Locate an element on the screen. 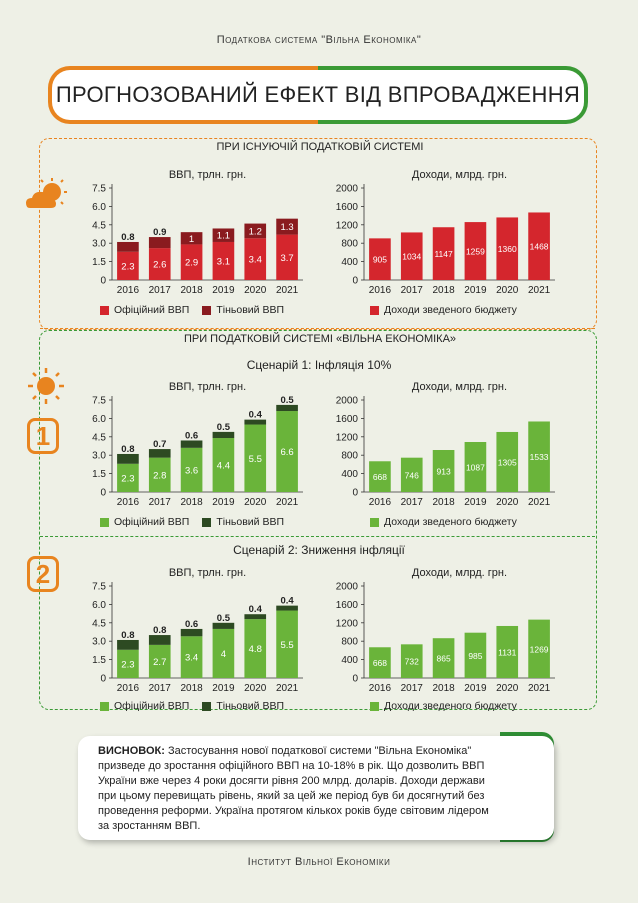 This screenshot has height=903, width=638. bar-value-label: 2.7 is located at coordinates (159, 662).